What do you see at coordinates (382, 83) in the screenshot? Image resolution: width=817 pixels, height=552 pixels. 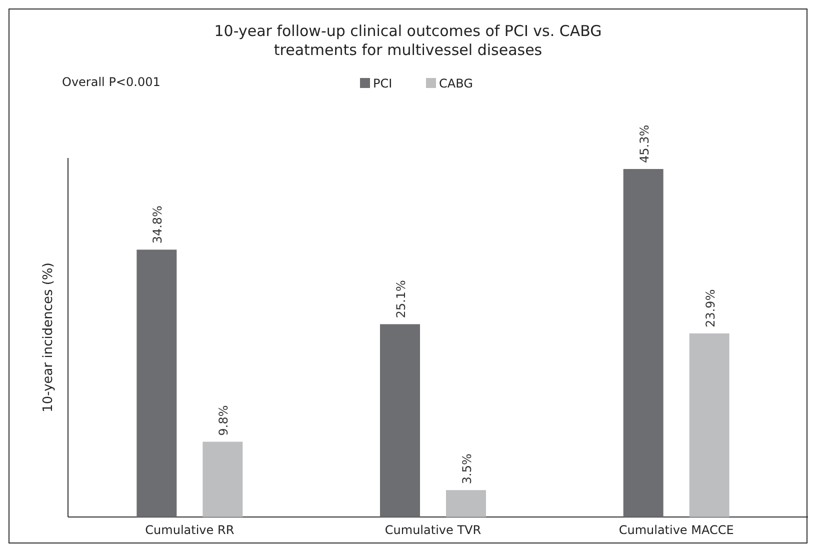 I see `legend-label: PCI` at bounding box center [382, 83].